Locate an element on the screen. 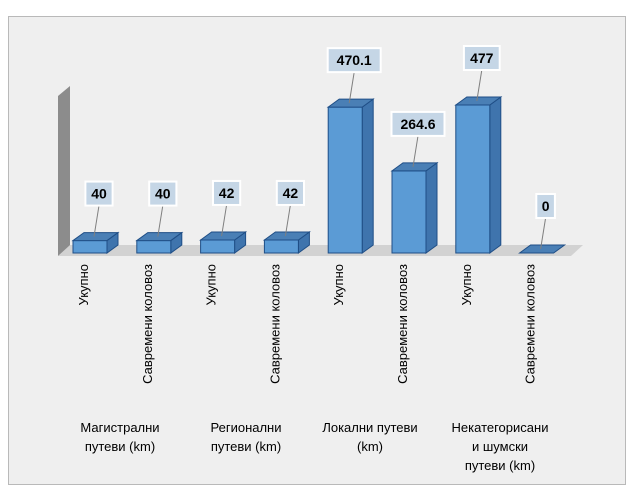 The height and width of the screenshot is (493, 634). value-label: 477 is located at coordinates (482, 58).